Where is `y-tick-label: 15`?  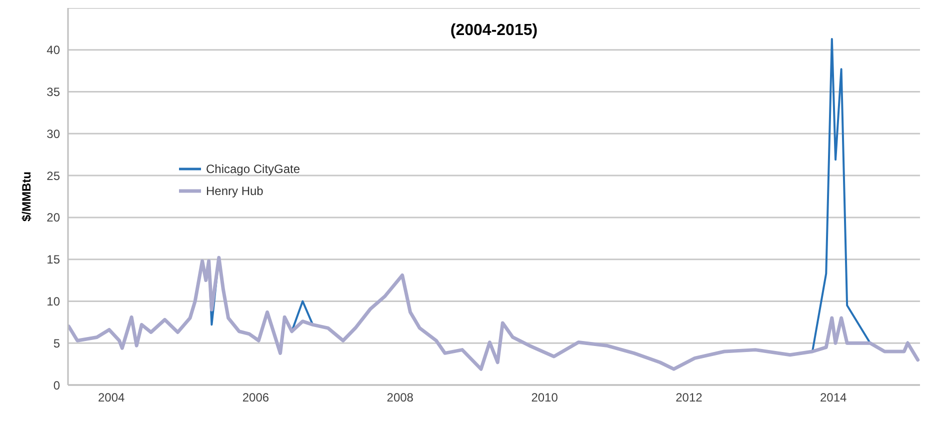
y-tick-label: 15 is located at coordinates (53, 259).